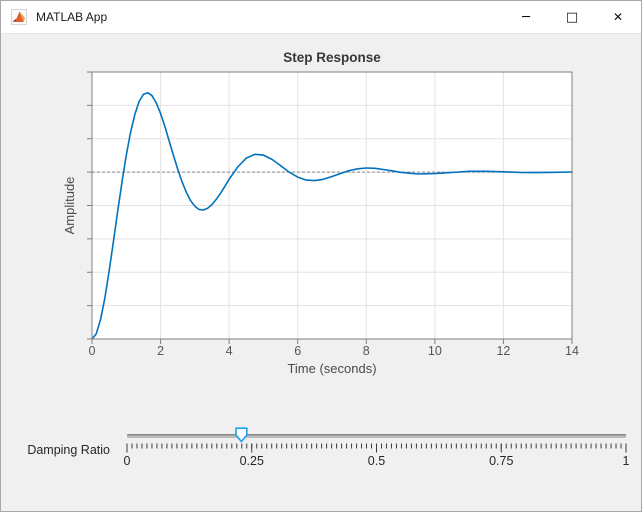 The height and width of the screenshot is (512, 642). What do you see at coordinates (229, 351) in the screenshot?
I see `svg-text: 4` at bounding box center [229, 351].